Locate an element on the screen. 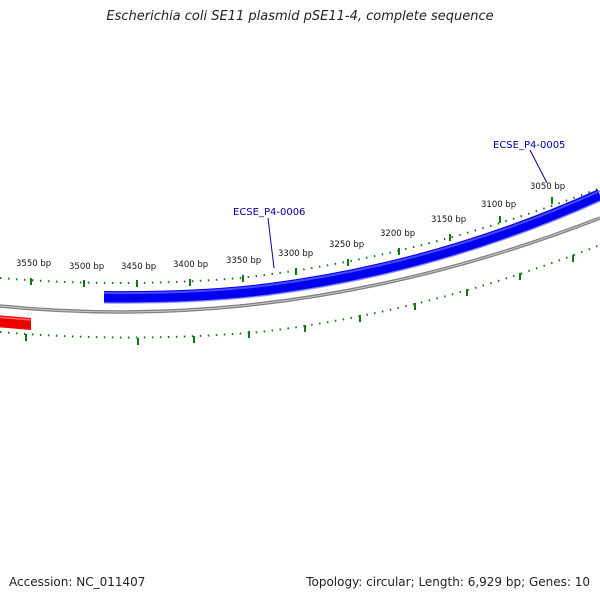 This screenshot has width=600, height=600. outer-major-ticks is located at coordinates (291, 242).